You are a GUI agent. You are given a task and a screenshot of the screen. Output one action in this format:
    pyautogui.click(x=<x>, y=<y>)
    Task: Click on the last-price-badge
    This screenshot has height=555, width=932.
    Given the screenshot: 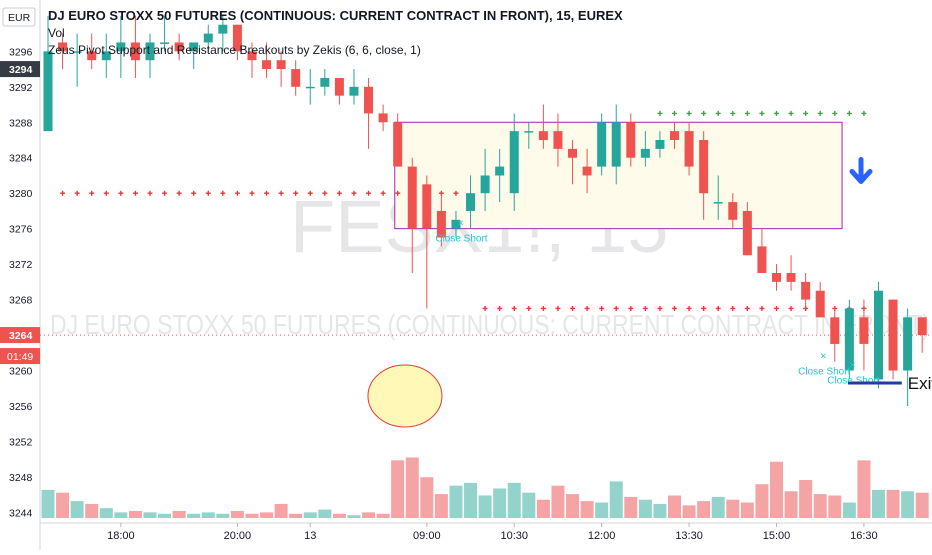 What is the action you would take?
    pyautogui.click(x=20, y=69)
    